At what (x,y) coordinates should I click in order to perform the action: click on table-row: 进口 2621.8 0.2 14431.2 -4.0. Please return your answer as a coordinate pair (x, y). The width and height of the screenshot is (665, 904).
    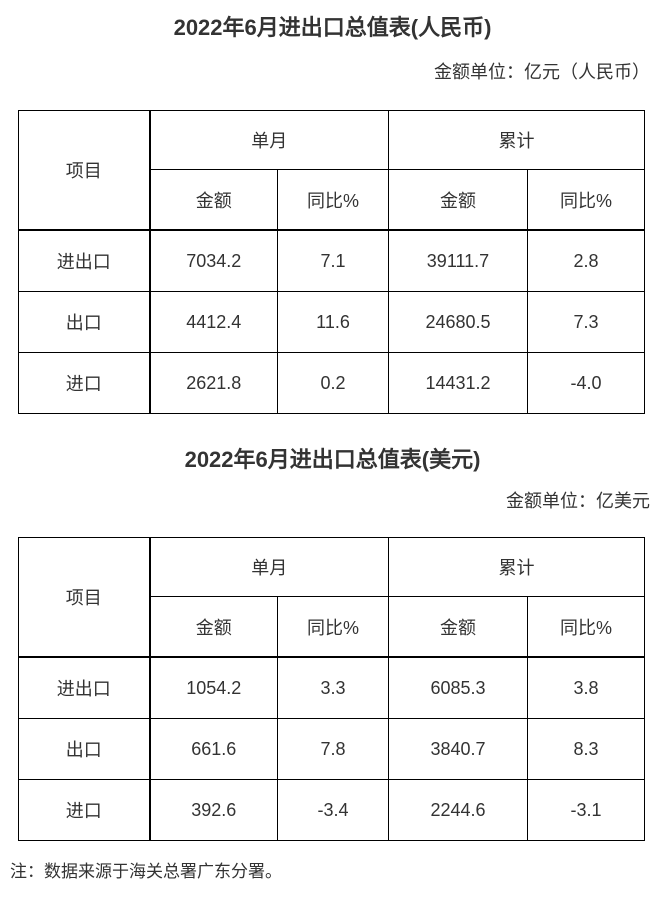
    Looking at the image, I should click on (331, 383).